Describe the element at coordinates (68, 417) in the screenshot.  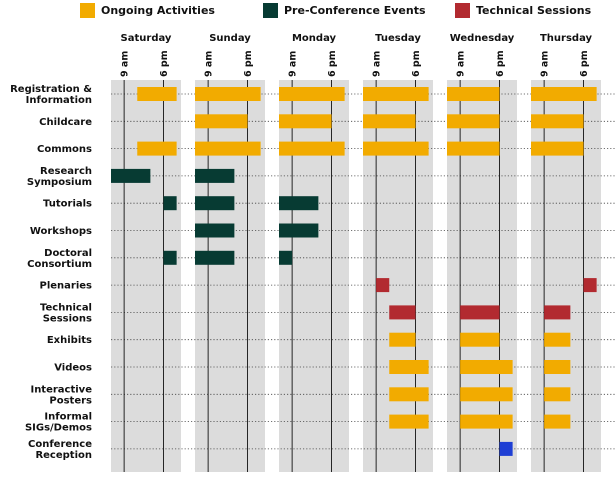
I see `row-label-line: Informal` at that location.